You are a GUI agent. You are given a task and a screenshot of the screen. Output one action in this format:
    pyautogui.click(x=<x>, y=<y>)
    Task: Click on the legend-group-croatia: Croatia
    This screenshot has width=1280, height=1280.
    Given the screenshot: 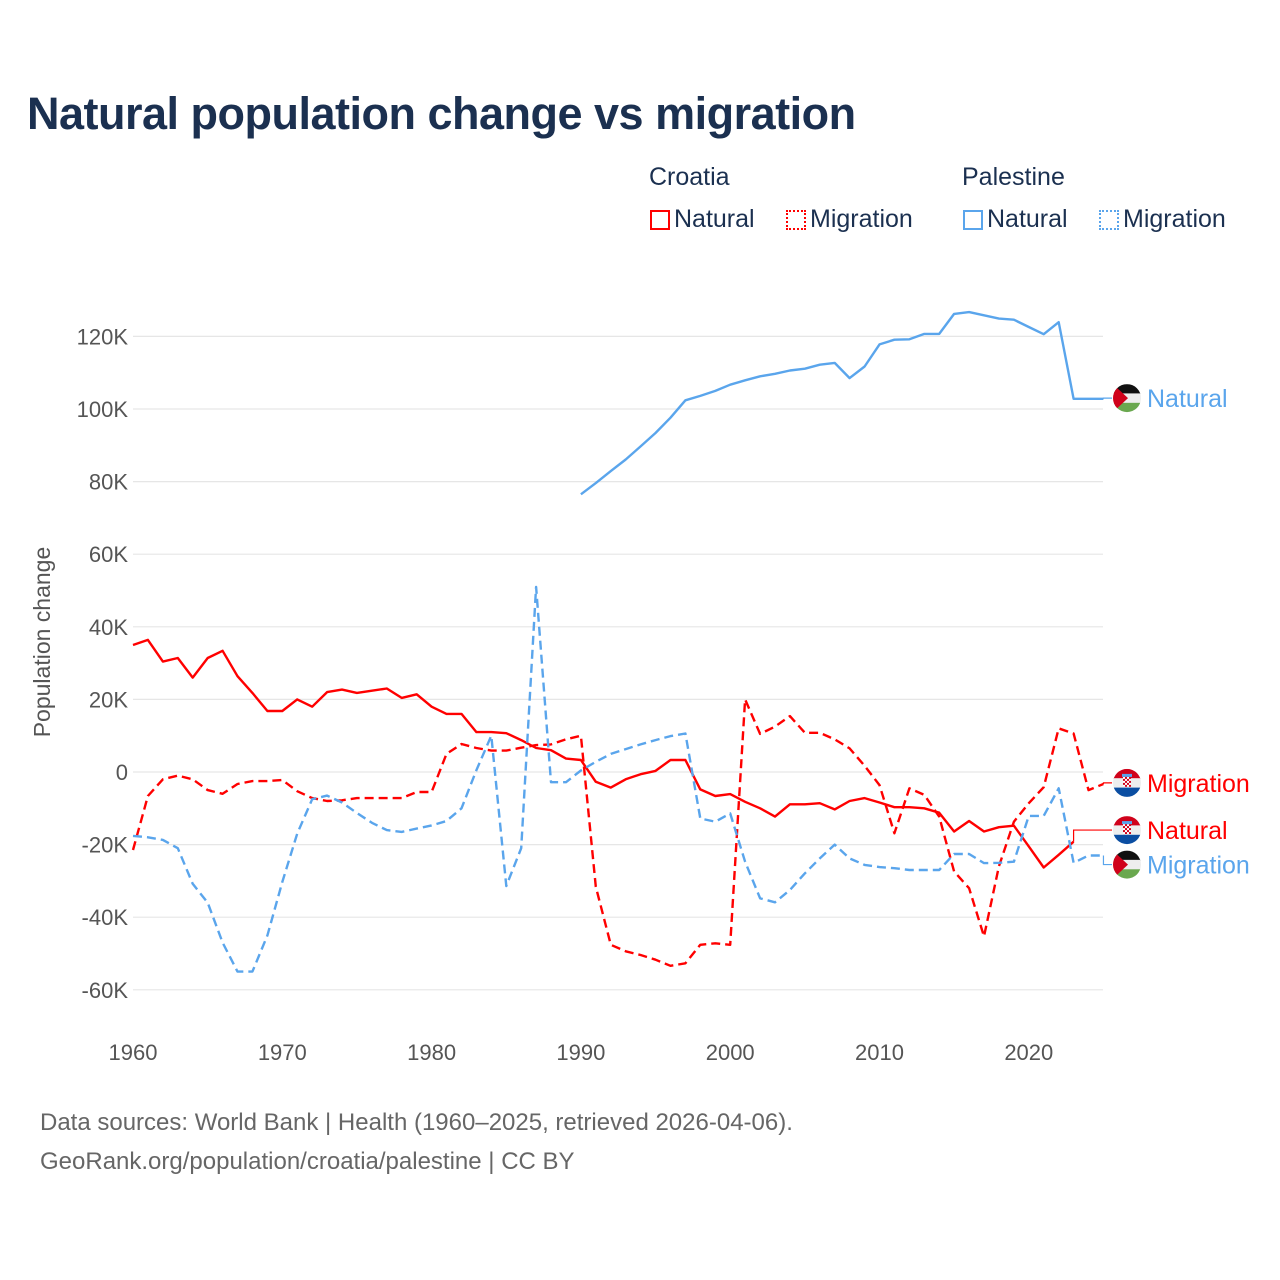 What is the action you would take?
    pyautogui.click(x=689, y=177)
    